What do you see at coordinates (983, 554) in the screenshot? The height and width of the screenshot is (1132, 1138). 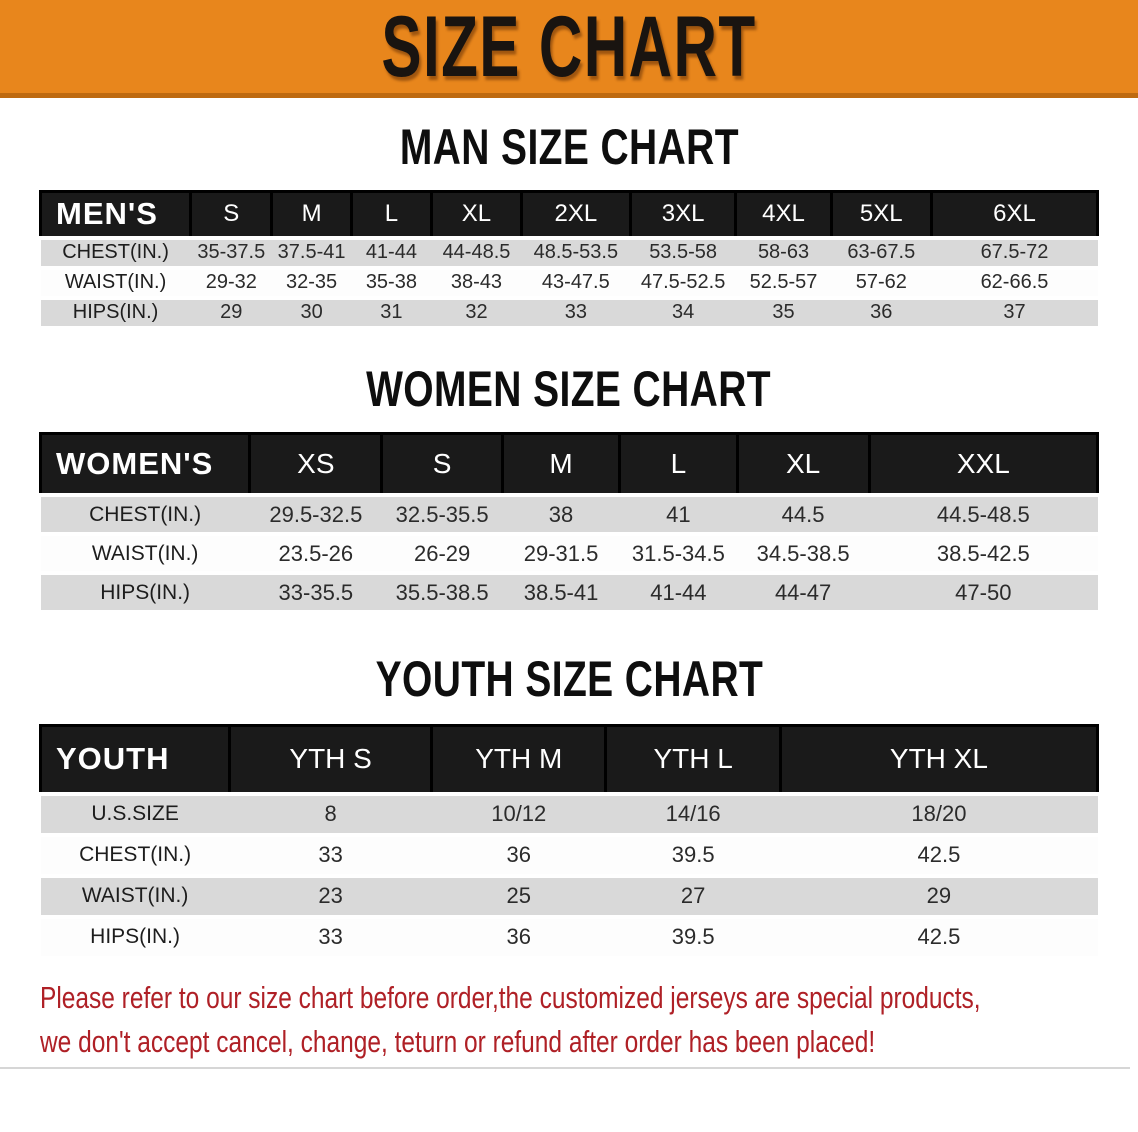 I see `womens-size-cell: 38.5-42.5` at bounding box center [983, 554].